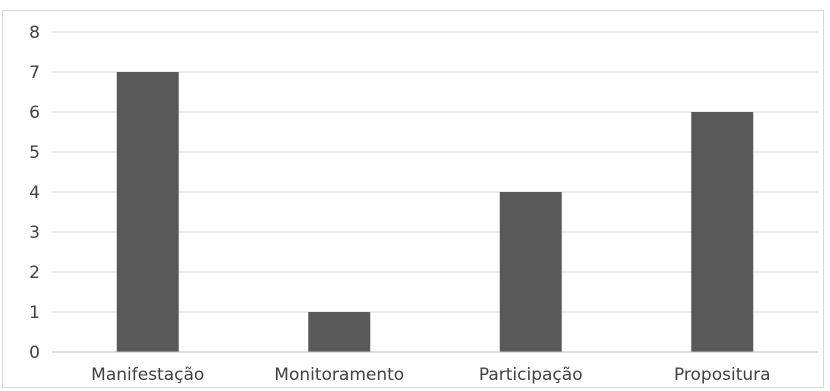 This screenshot has height=391, width=830. I want to click on y-tick-label: 0, so click(34, 353).